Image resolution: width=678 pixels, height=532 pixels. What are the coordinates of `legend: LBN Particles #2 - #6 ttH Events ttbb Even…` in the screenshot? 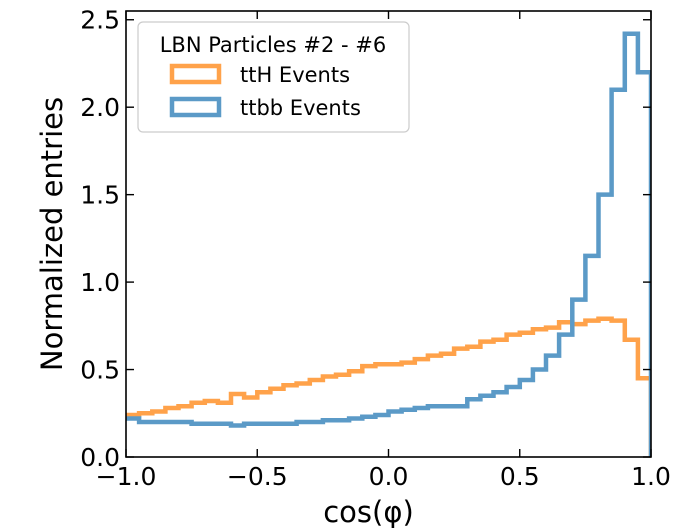 It's located at (273, 77).